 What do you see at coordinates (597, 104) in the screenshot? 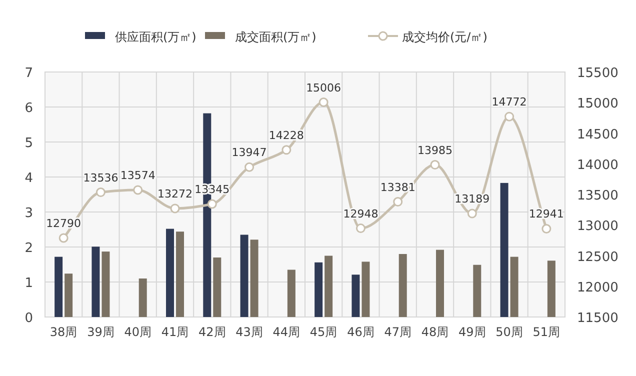
I see `y2-tick-label: 15000` at bounding box center [597, 104].